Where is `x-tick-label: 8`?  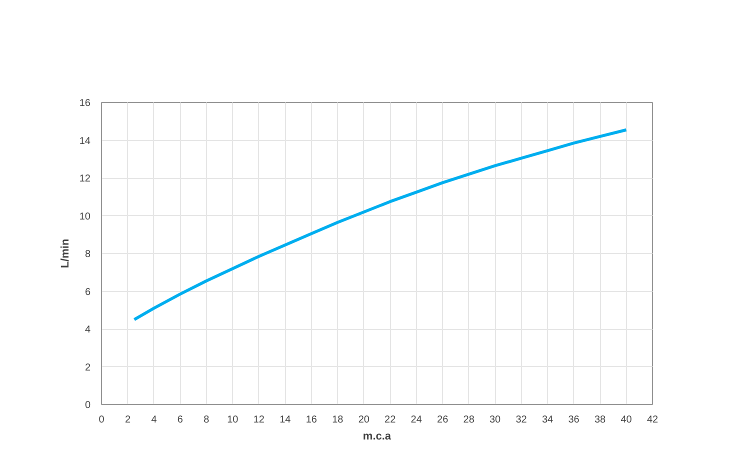 x-tick-label: 8 is located at coordinates (207, 420).